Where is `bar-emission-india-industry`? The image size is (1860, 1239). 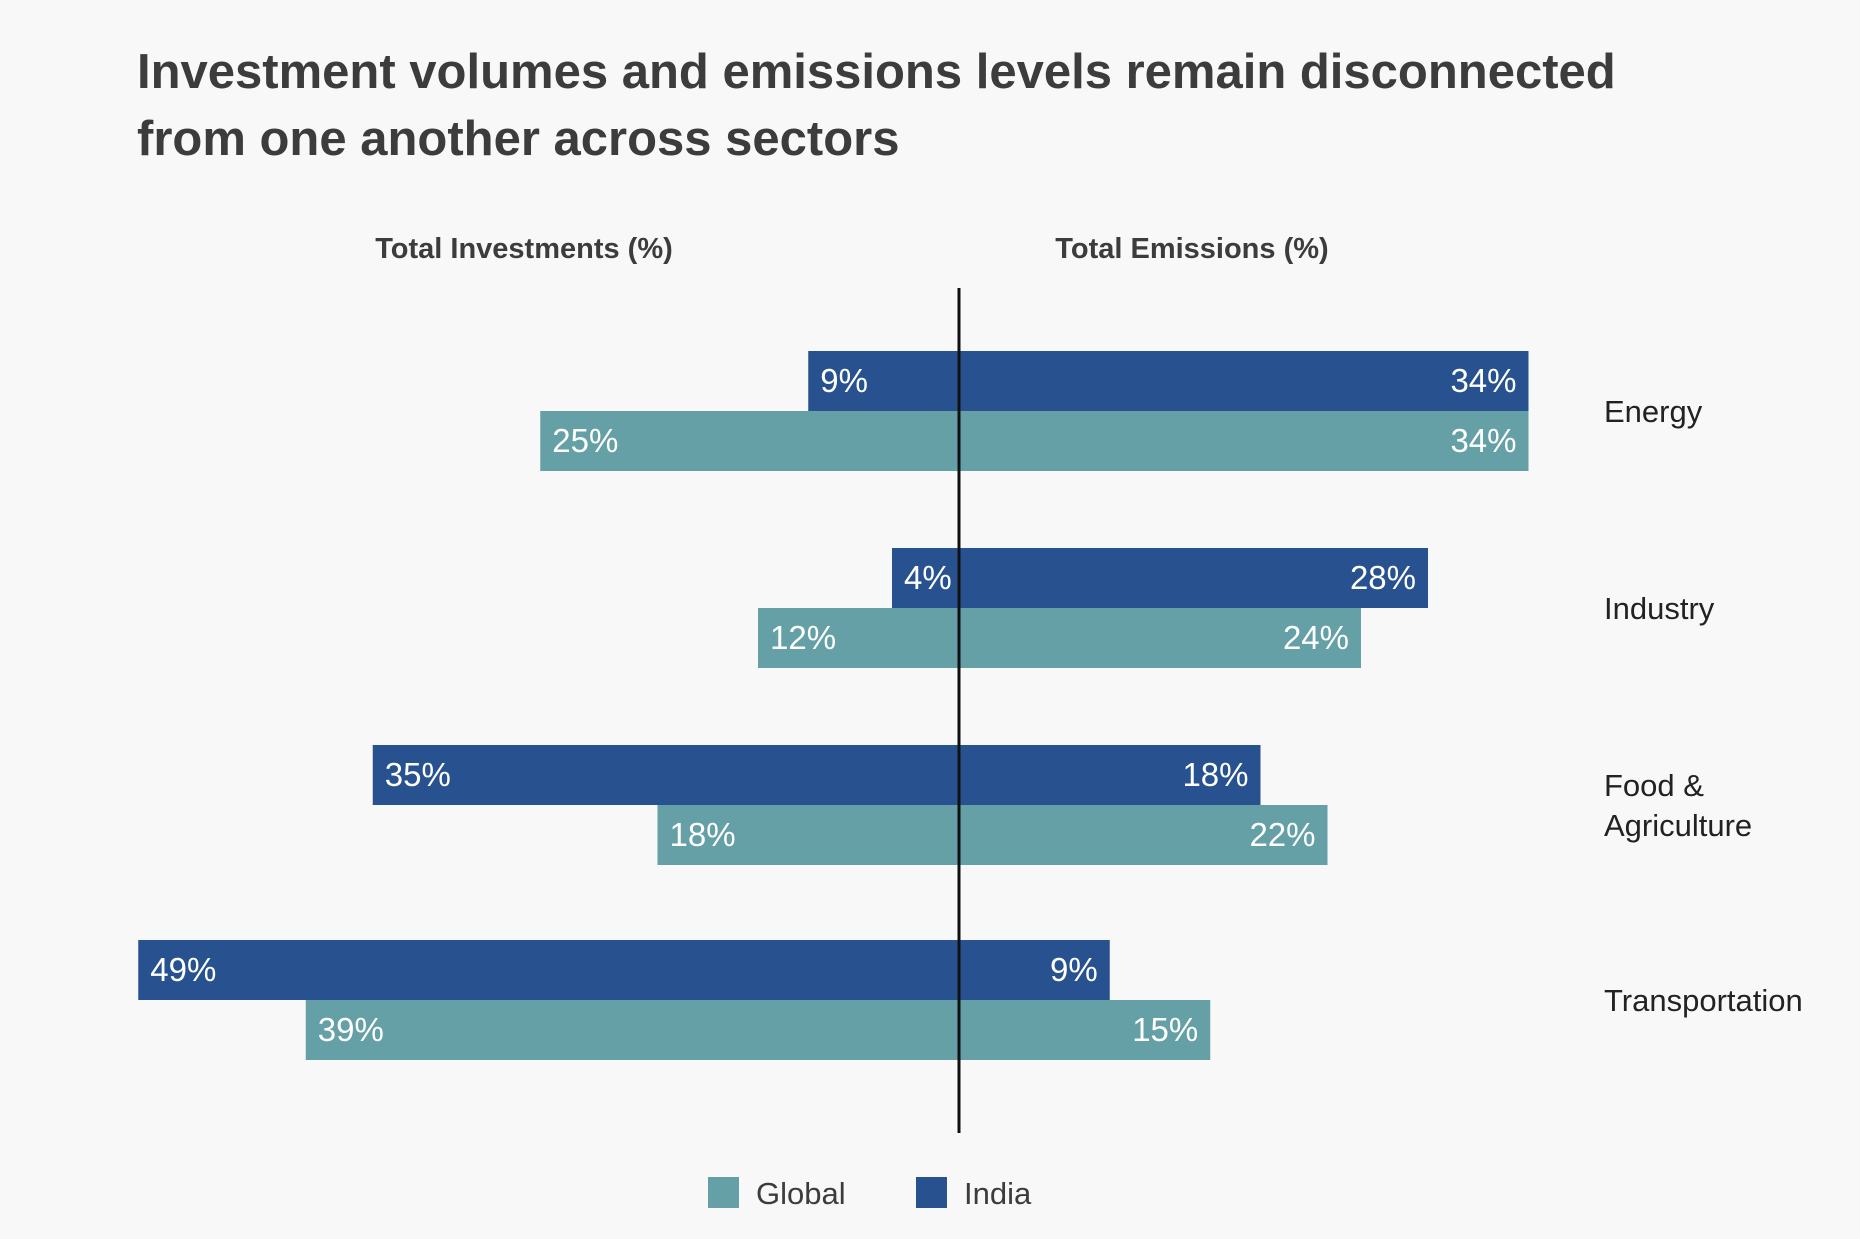
bar-emission-india-industry is located at coordinates (1193, 578).